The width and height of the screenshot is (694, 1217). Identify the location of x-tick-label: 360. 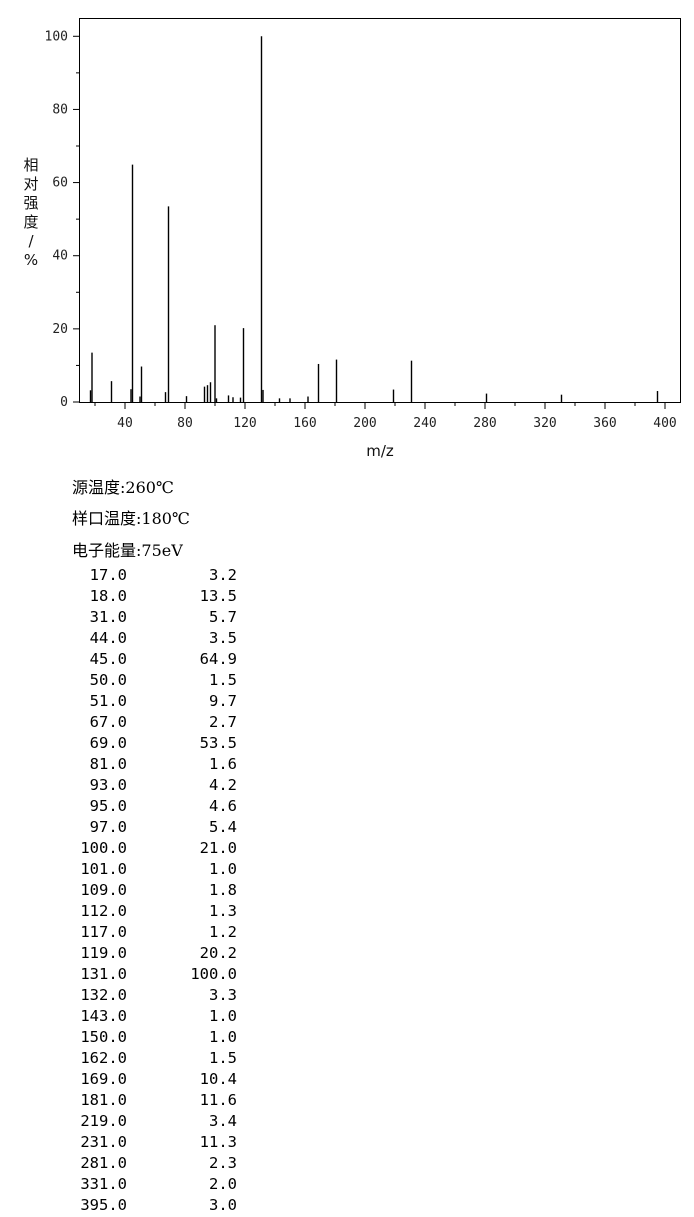
(604, 423).